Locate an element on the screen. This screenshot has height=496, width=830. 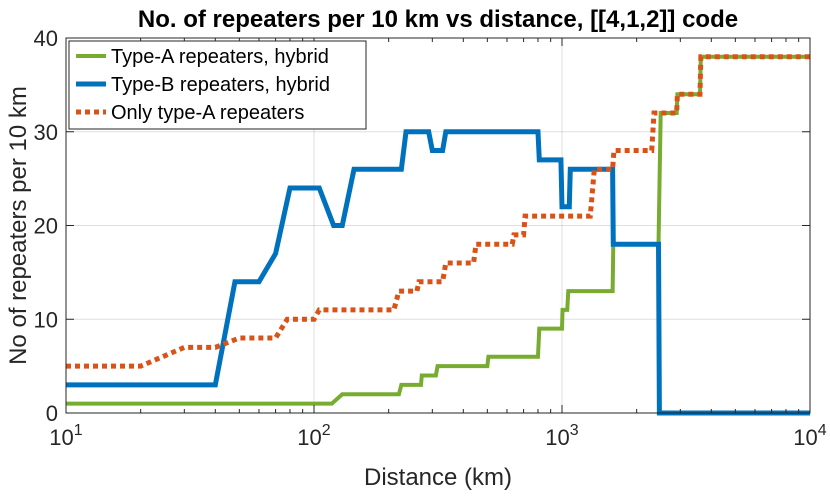
y-tick-label: 10 is located at coordinates (46, 319).